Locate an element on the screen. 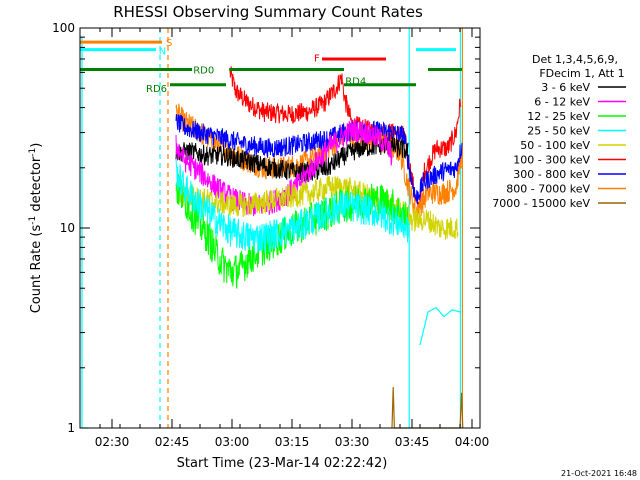  legend-label-7: 800 - 7000 keV is located at coordinates (548, 189).